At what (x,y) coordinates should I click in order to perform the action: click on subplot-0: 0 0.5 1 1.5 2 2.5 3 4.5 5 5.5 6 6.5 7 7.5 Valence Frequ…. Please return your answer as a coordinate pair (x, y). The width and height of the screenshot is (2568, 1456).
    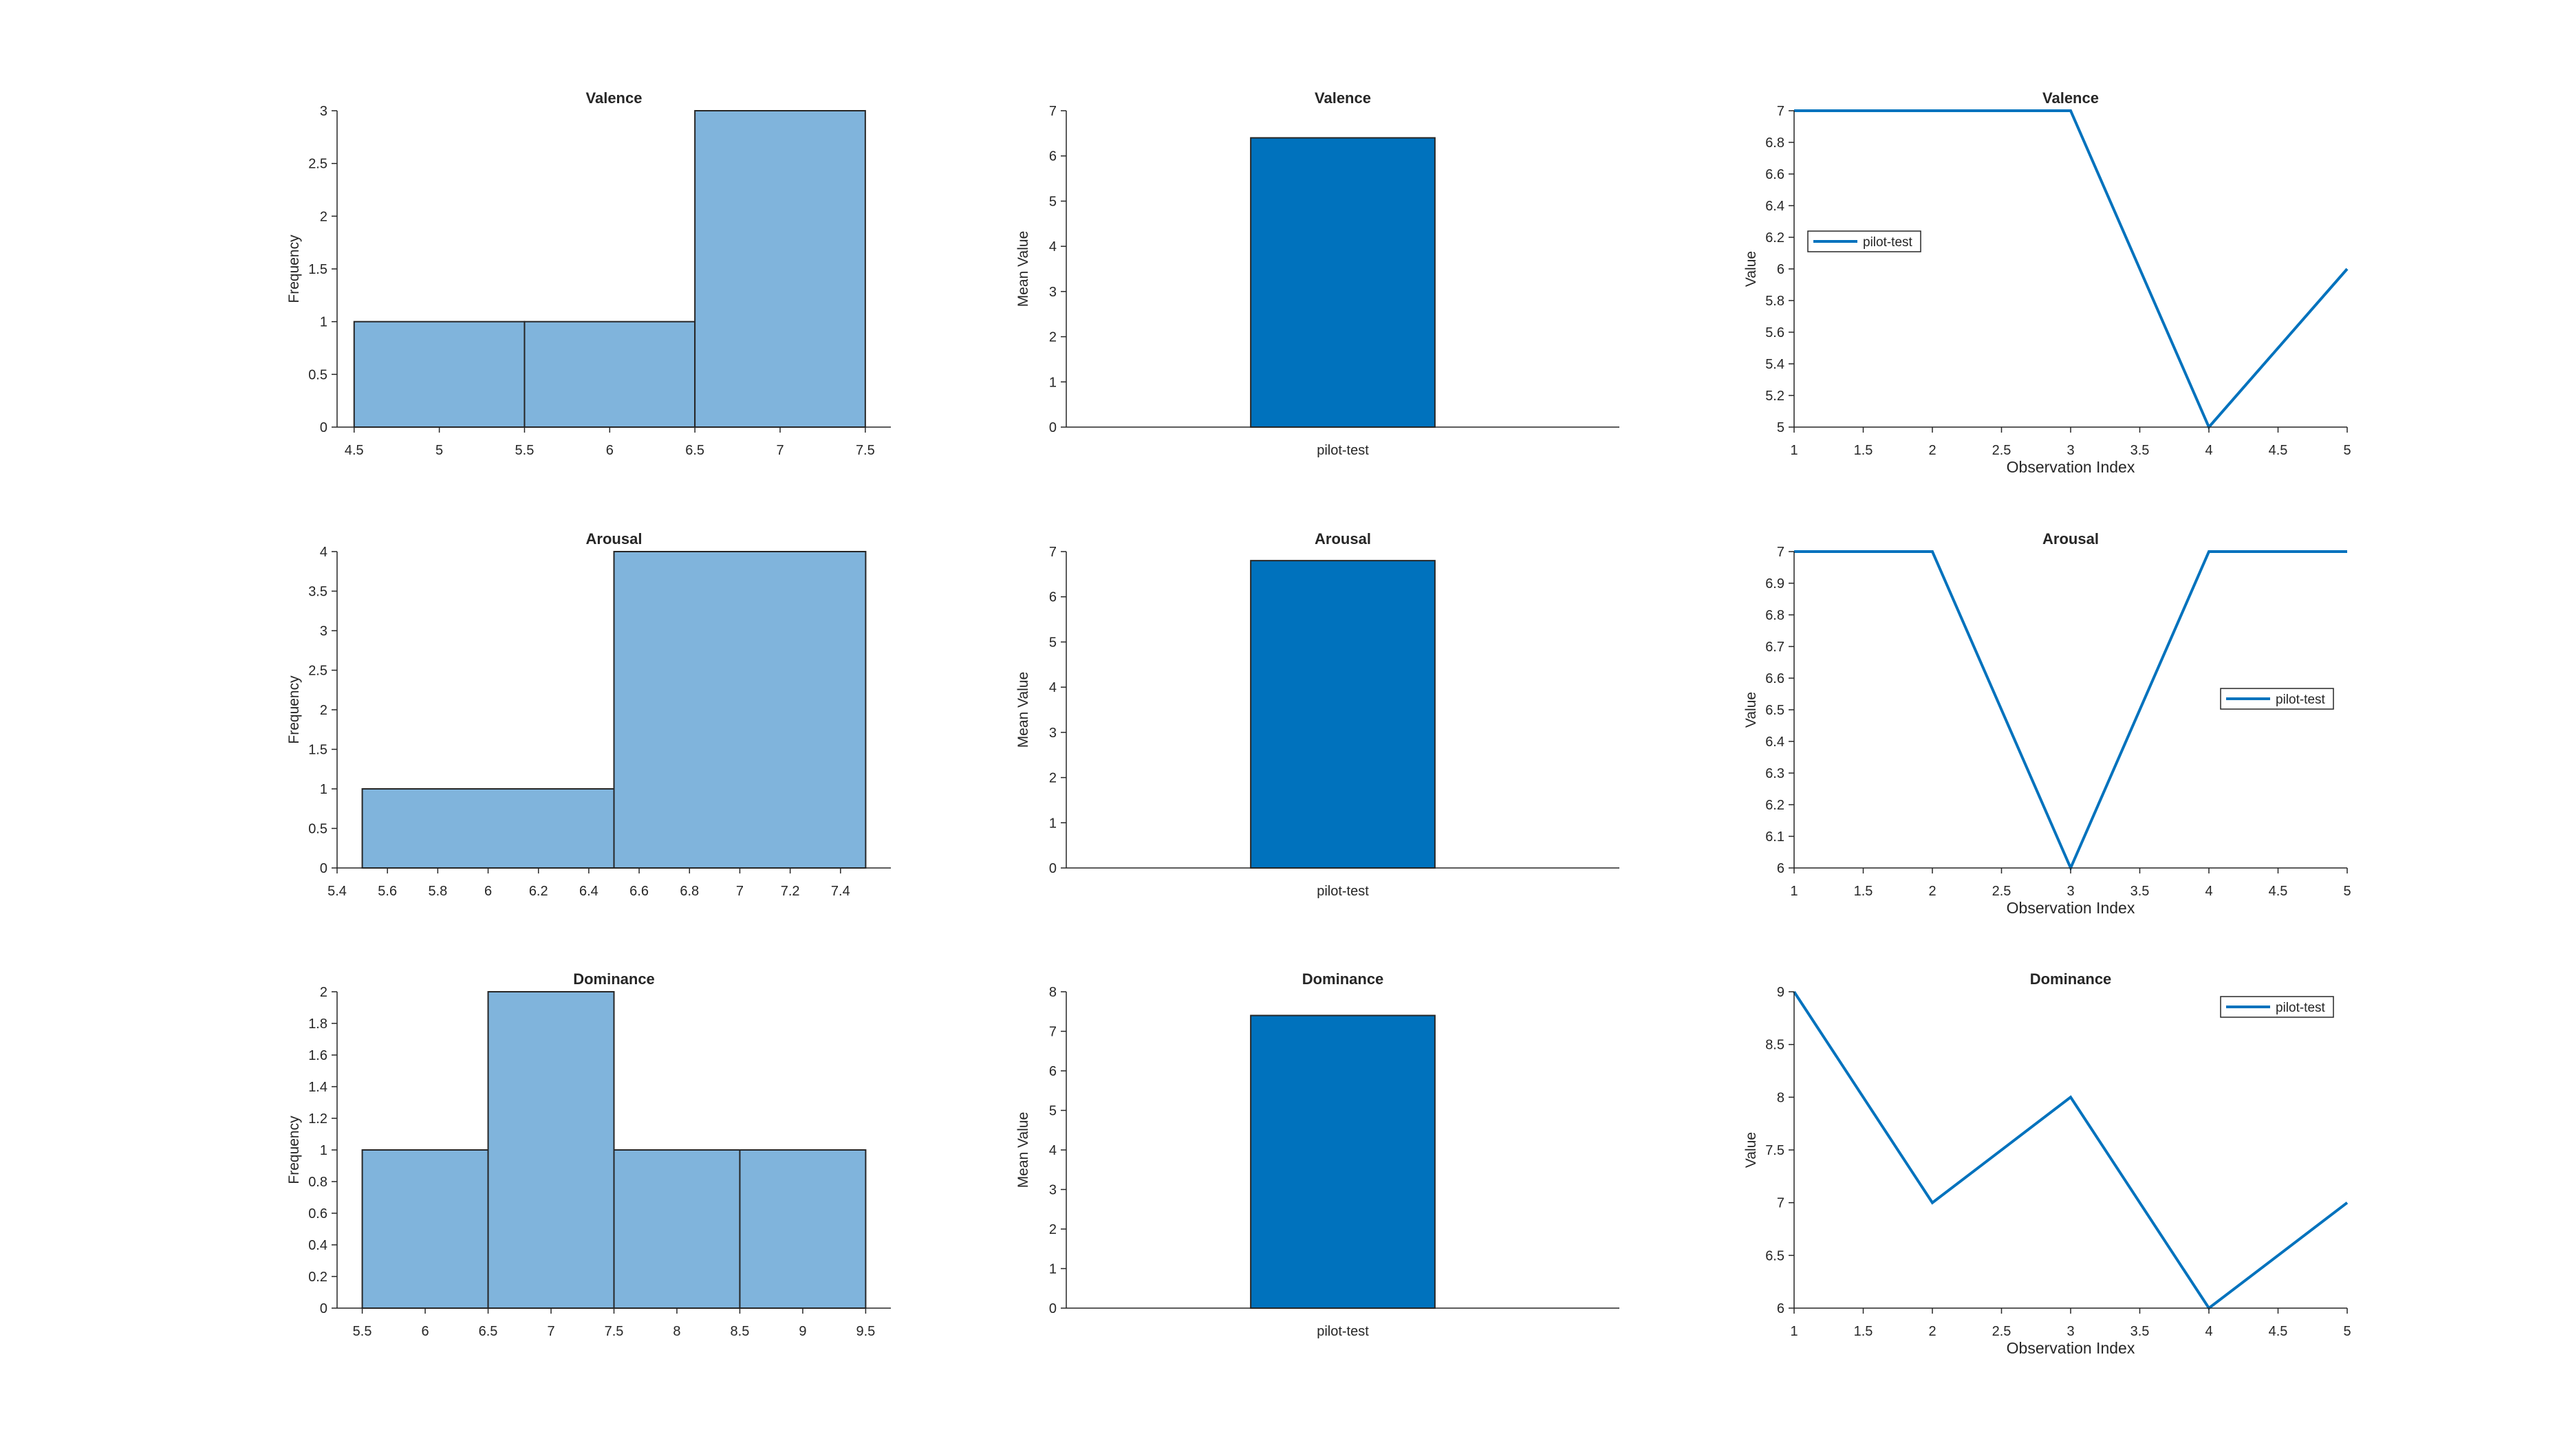
    Looking at the image, I should click on (588, 273).